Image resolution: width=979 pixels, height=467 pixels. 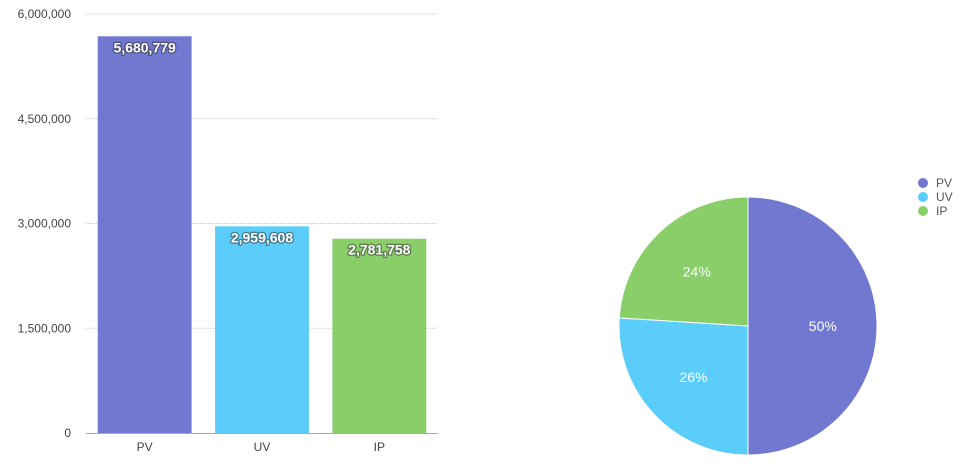 I want to click on x-tick-label: PV, so click(x=145, y=447).